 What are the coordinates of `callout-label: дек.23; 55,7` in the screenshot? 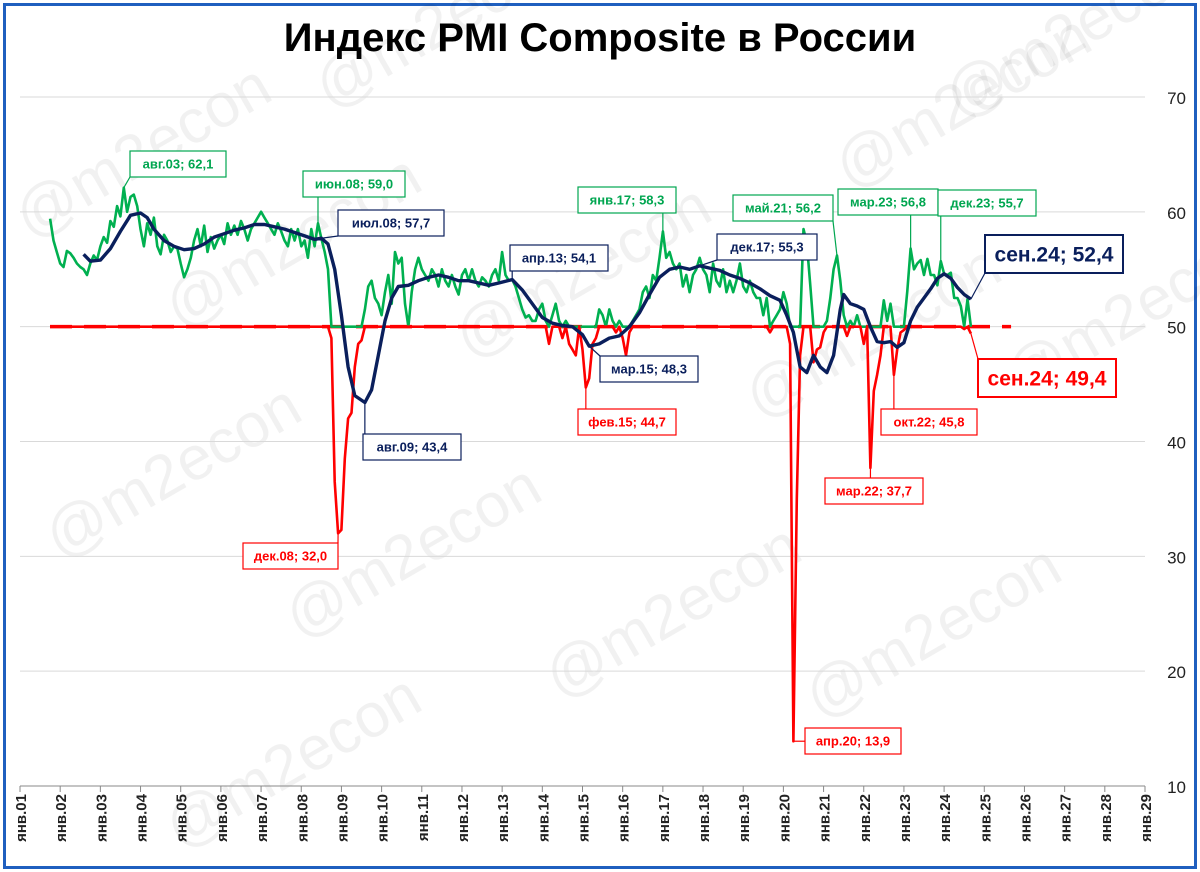 It's located at (986, 203).